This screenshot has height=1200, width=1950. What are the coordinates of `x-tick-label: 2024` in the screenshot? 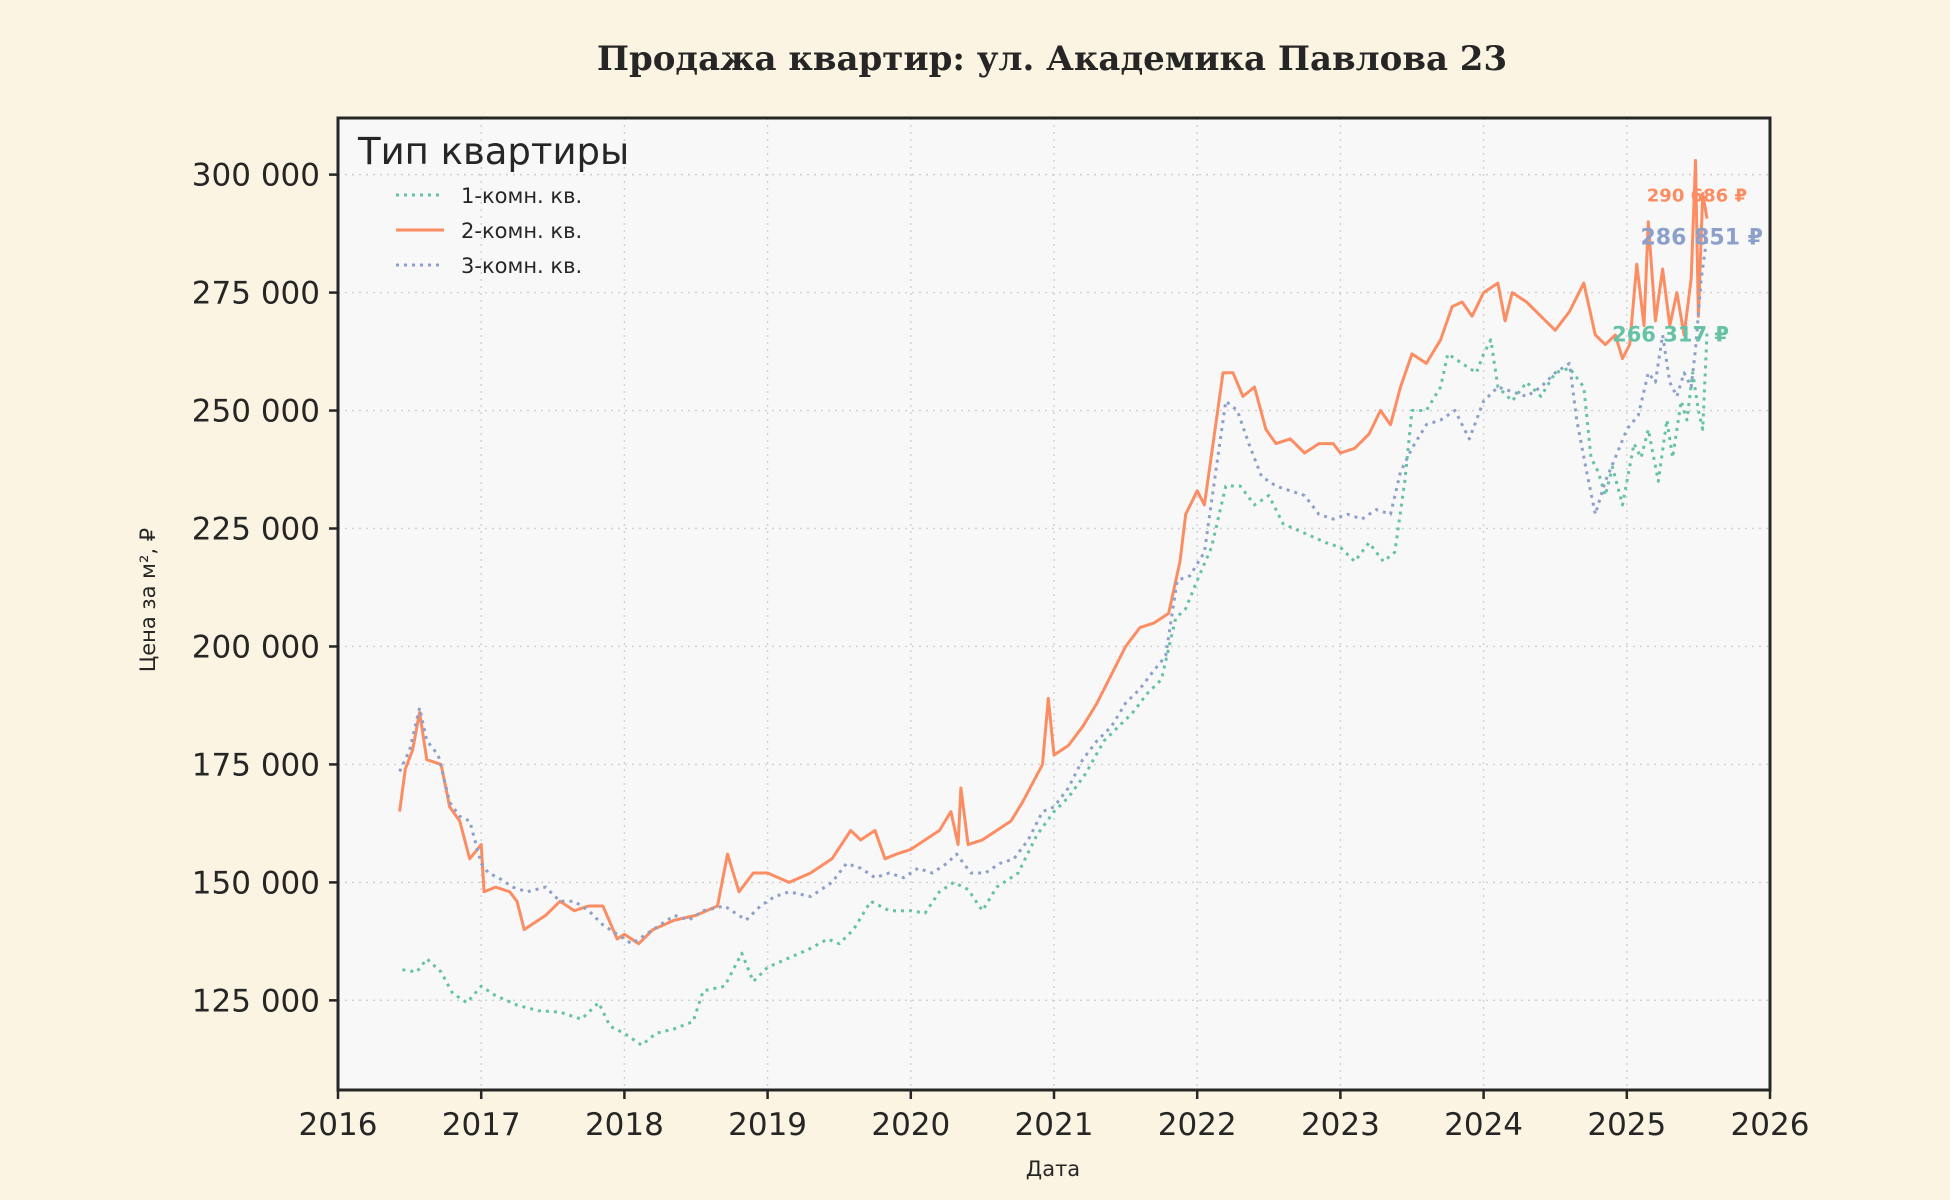 It's located at (1483, 1125).